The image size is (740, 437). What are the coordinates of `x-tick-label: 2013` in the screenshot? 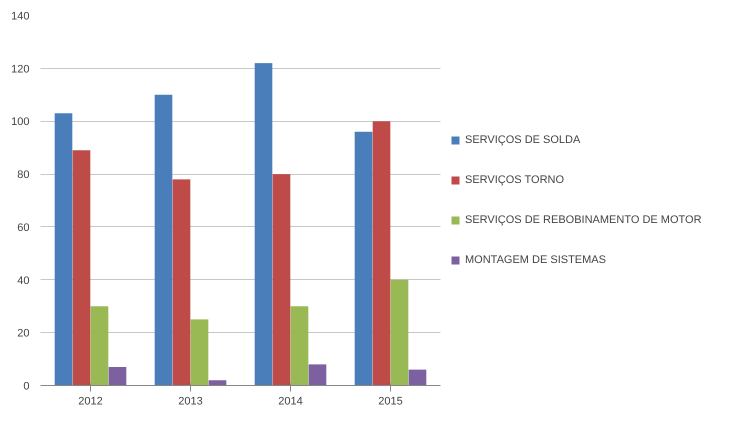 It's located at (190, 402).